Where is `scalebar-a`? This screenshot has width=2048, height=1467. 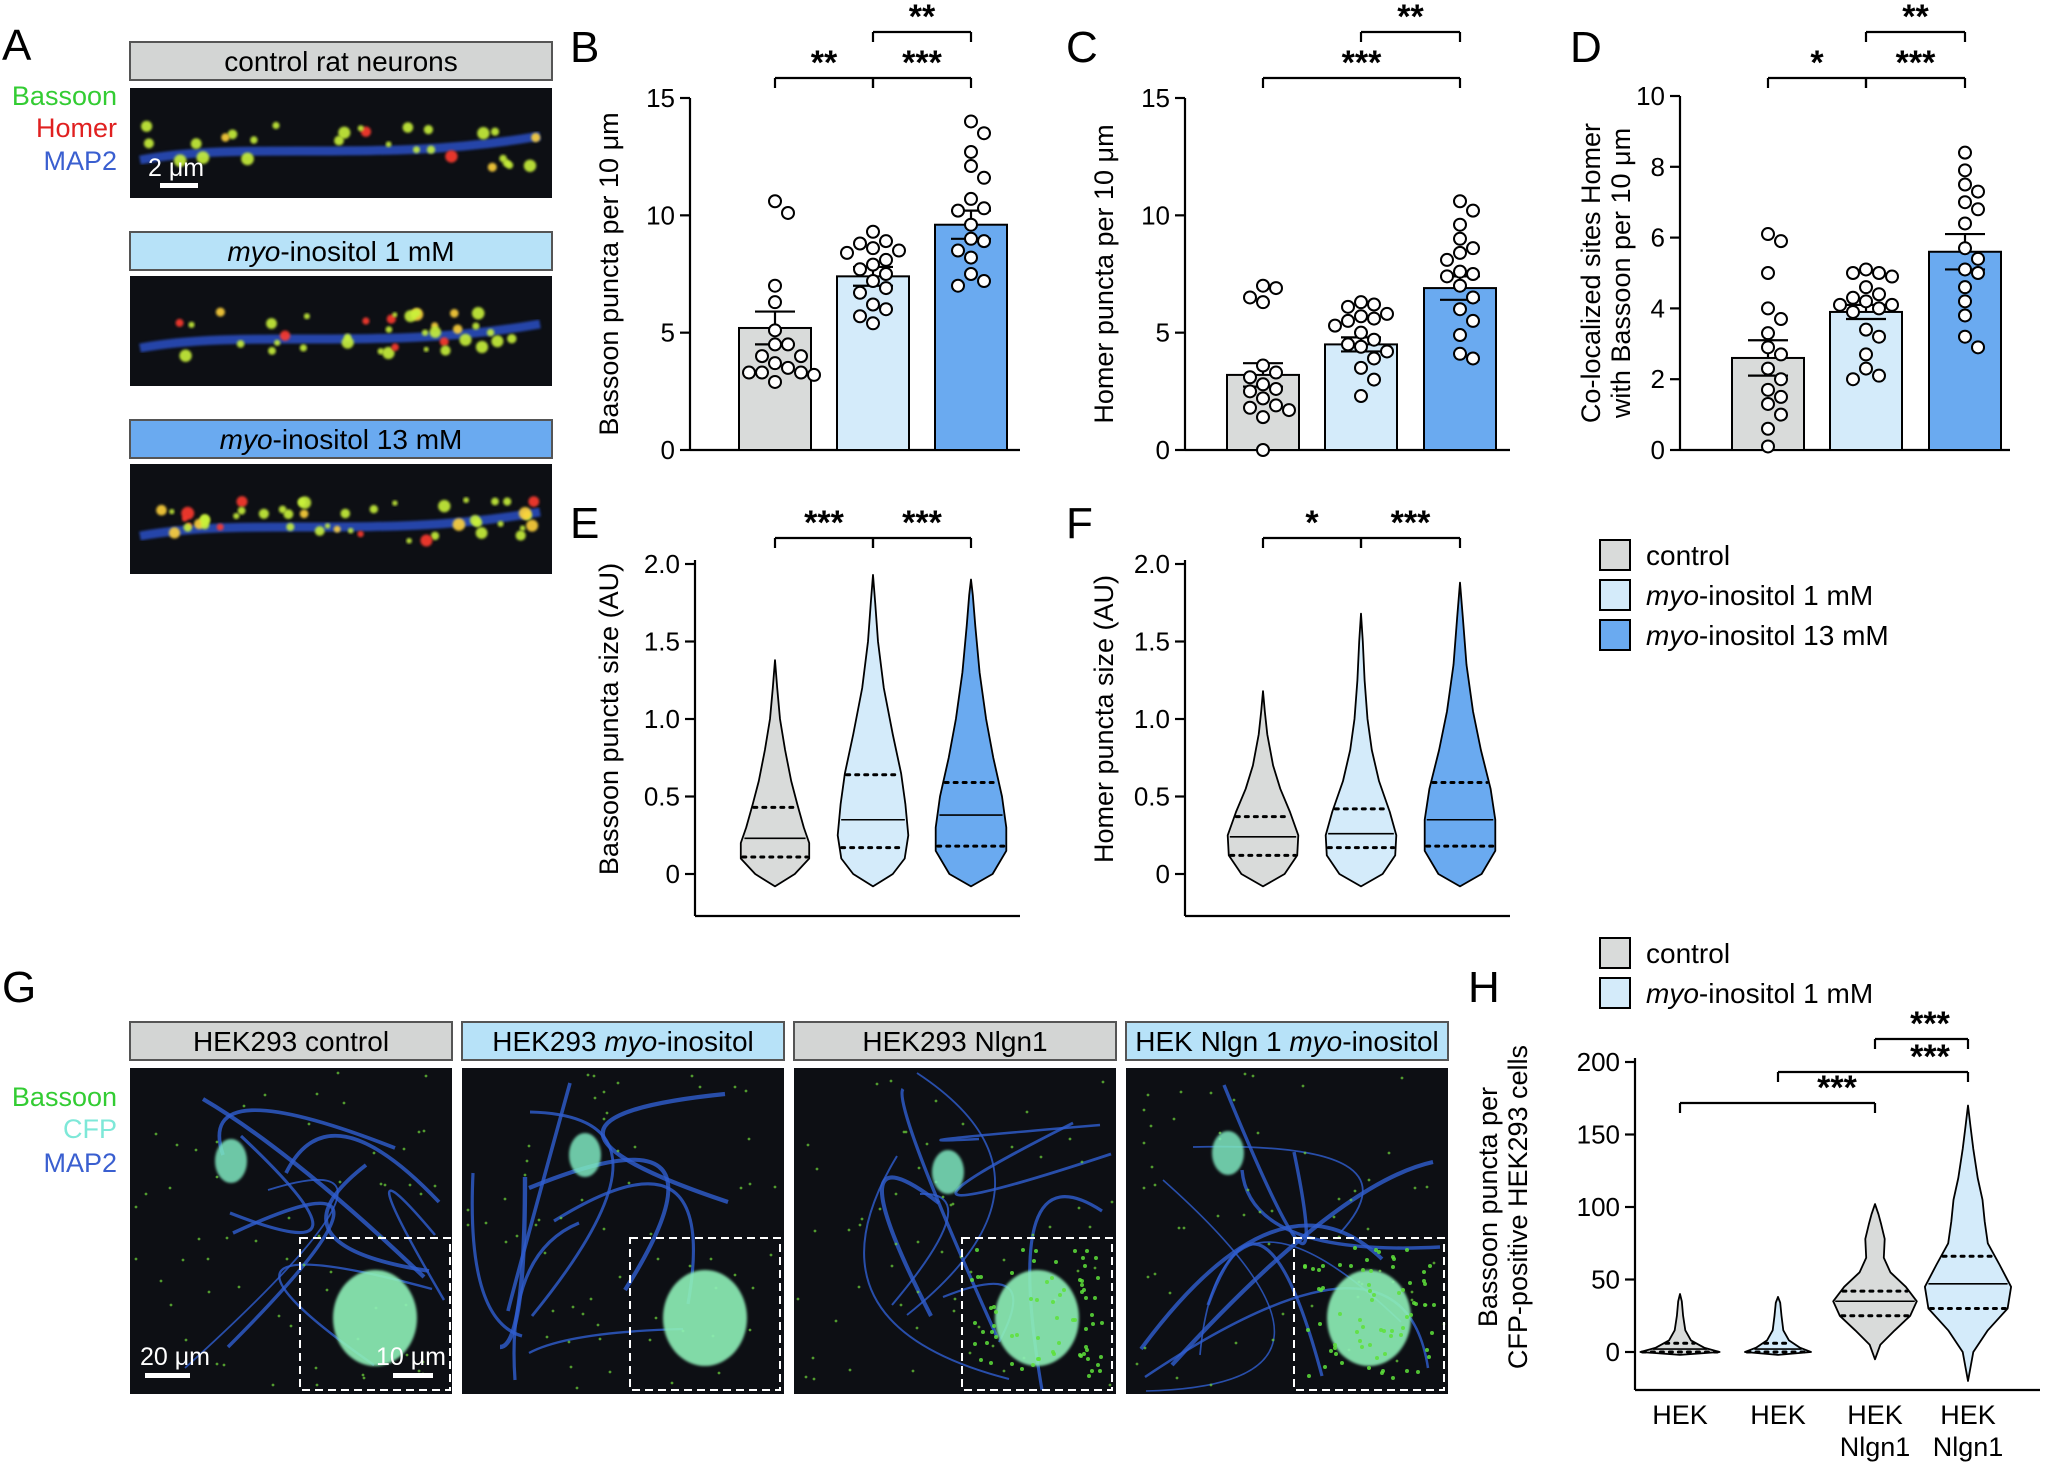 scalebar-a is located at coordinates (179, 185).